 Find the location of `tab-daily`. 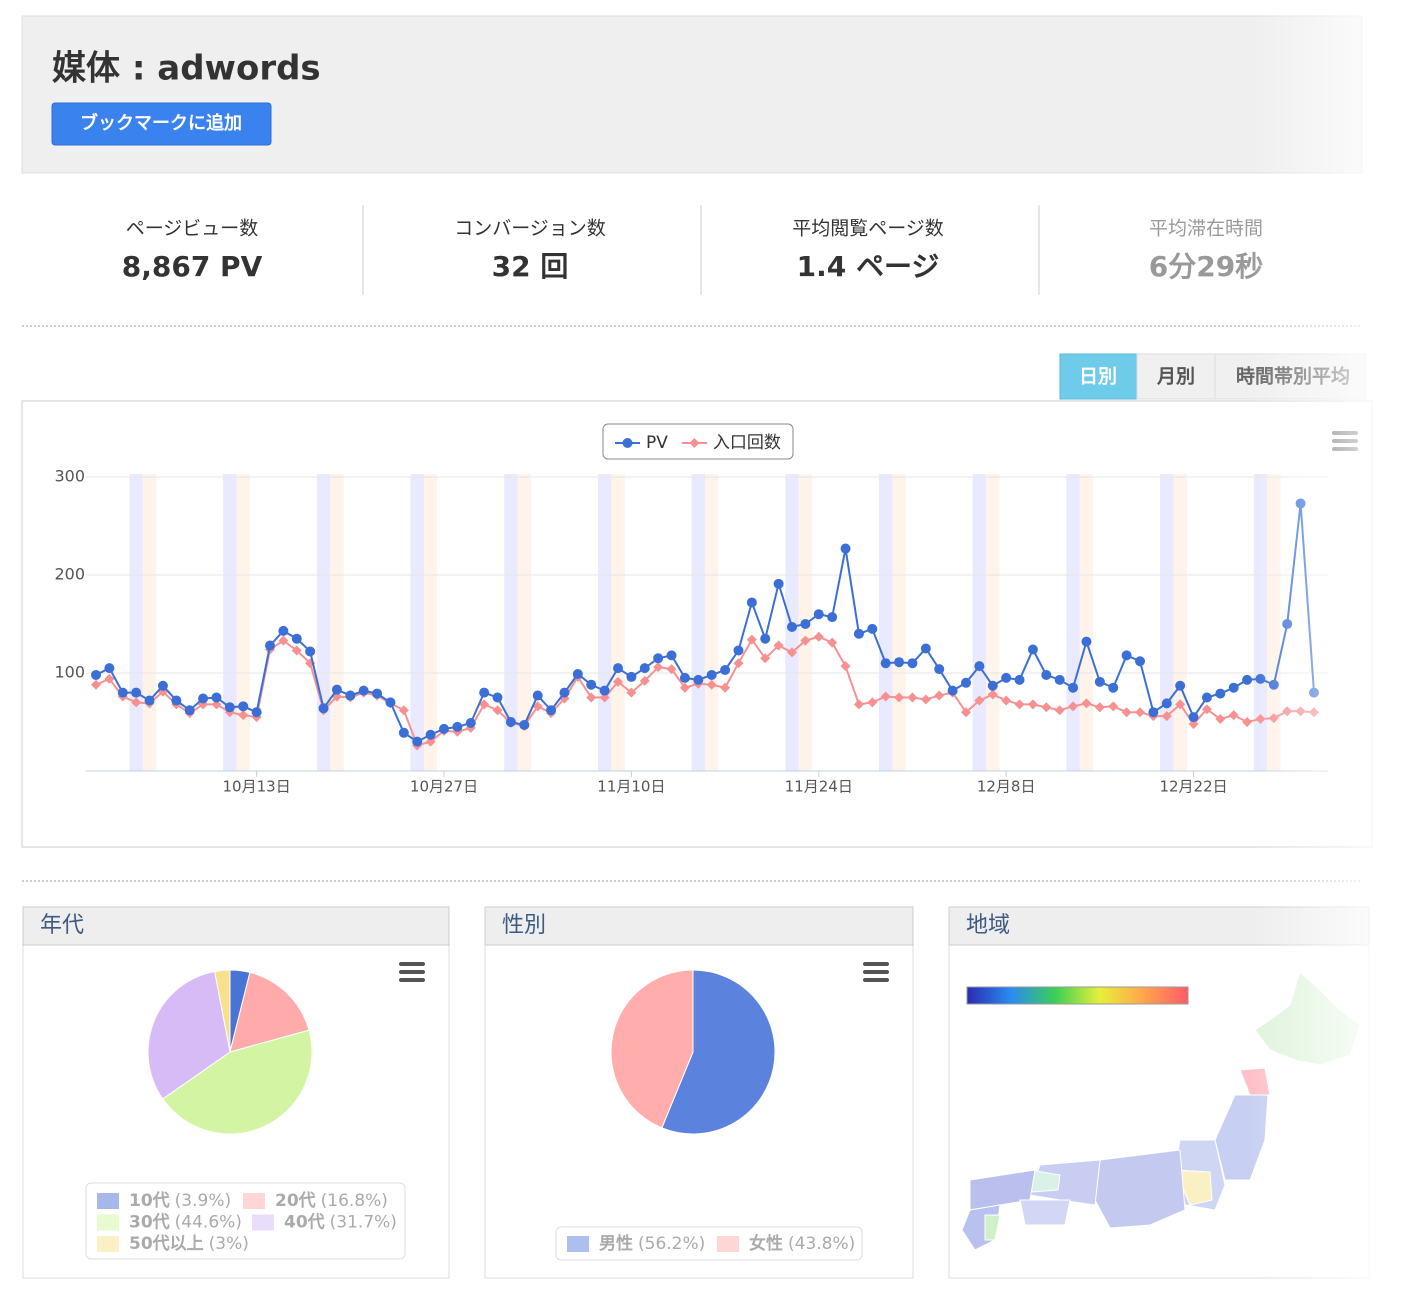

tab-daily is located at coordinates (1098, 376).